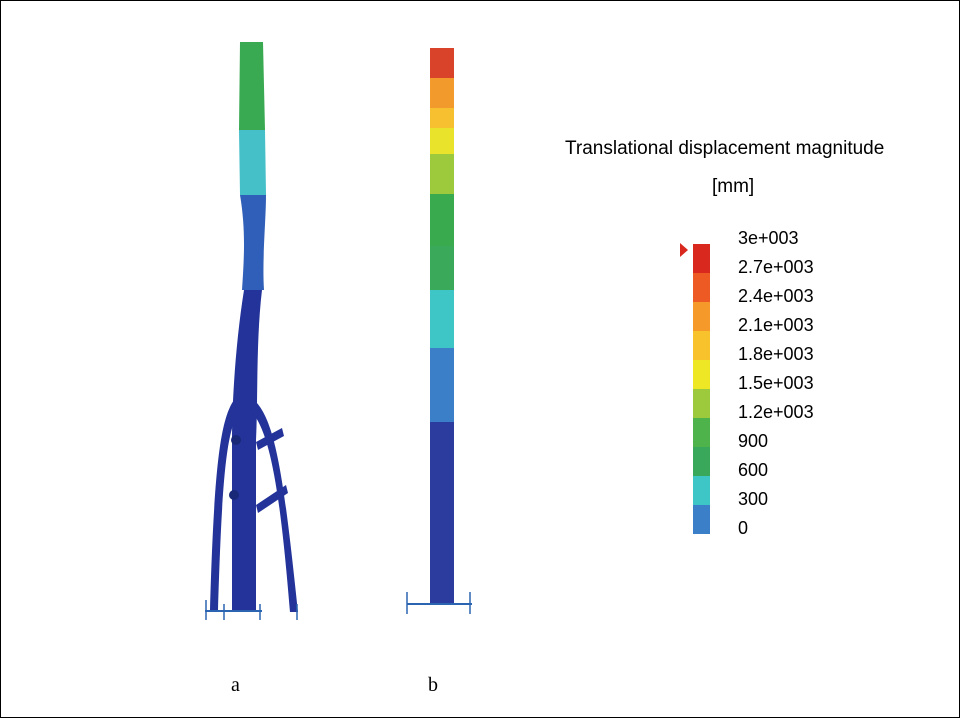 Image resolution: width=960 pixels, height=718 pixels. What do you see at coordinates (753, 470) in the screenshot?
I see `legend-tick-label: 600` at bounding box center [753, 470].